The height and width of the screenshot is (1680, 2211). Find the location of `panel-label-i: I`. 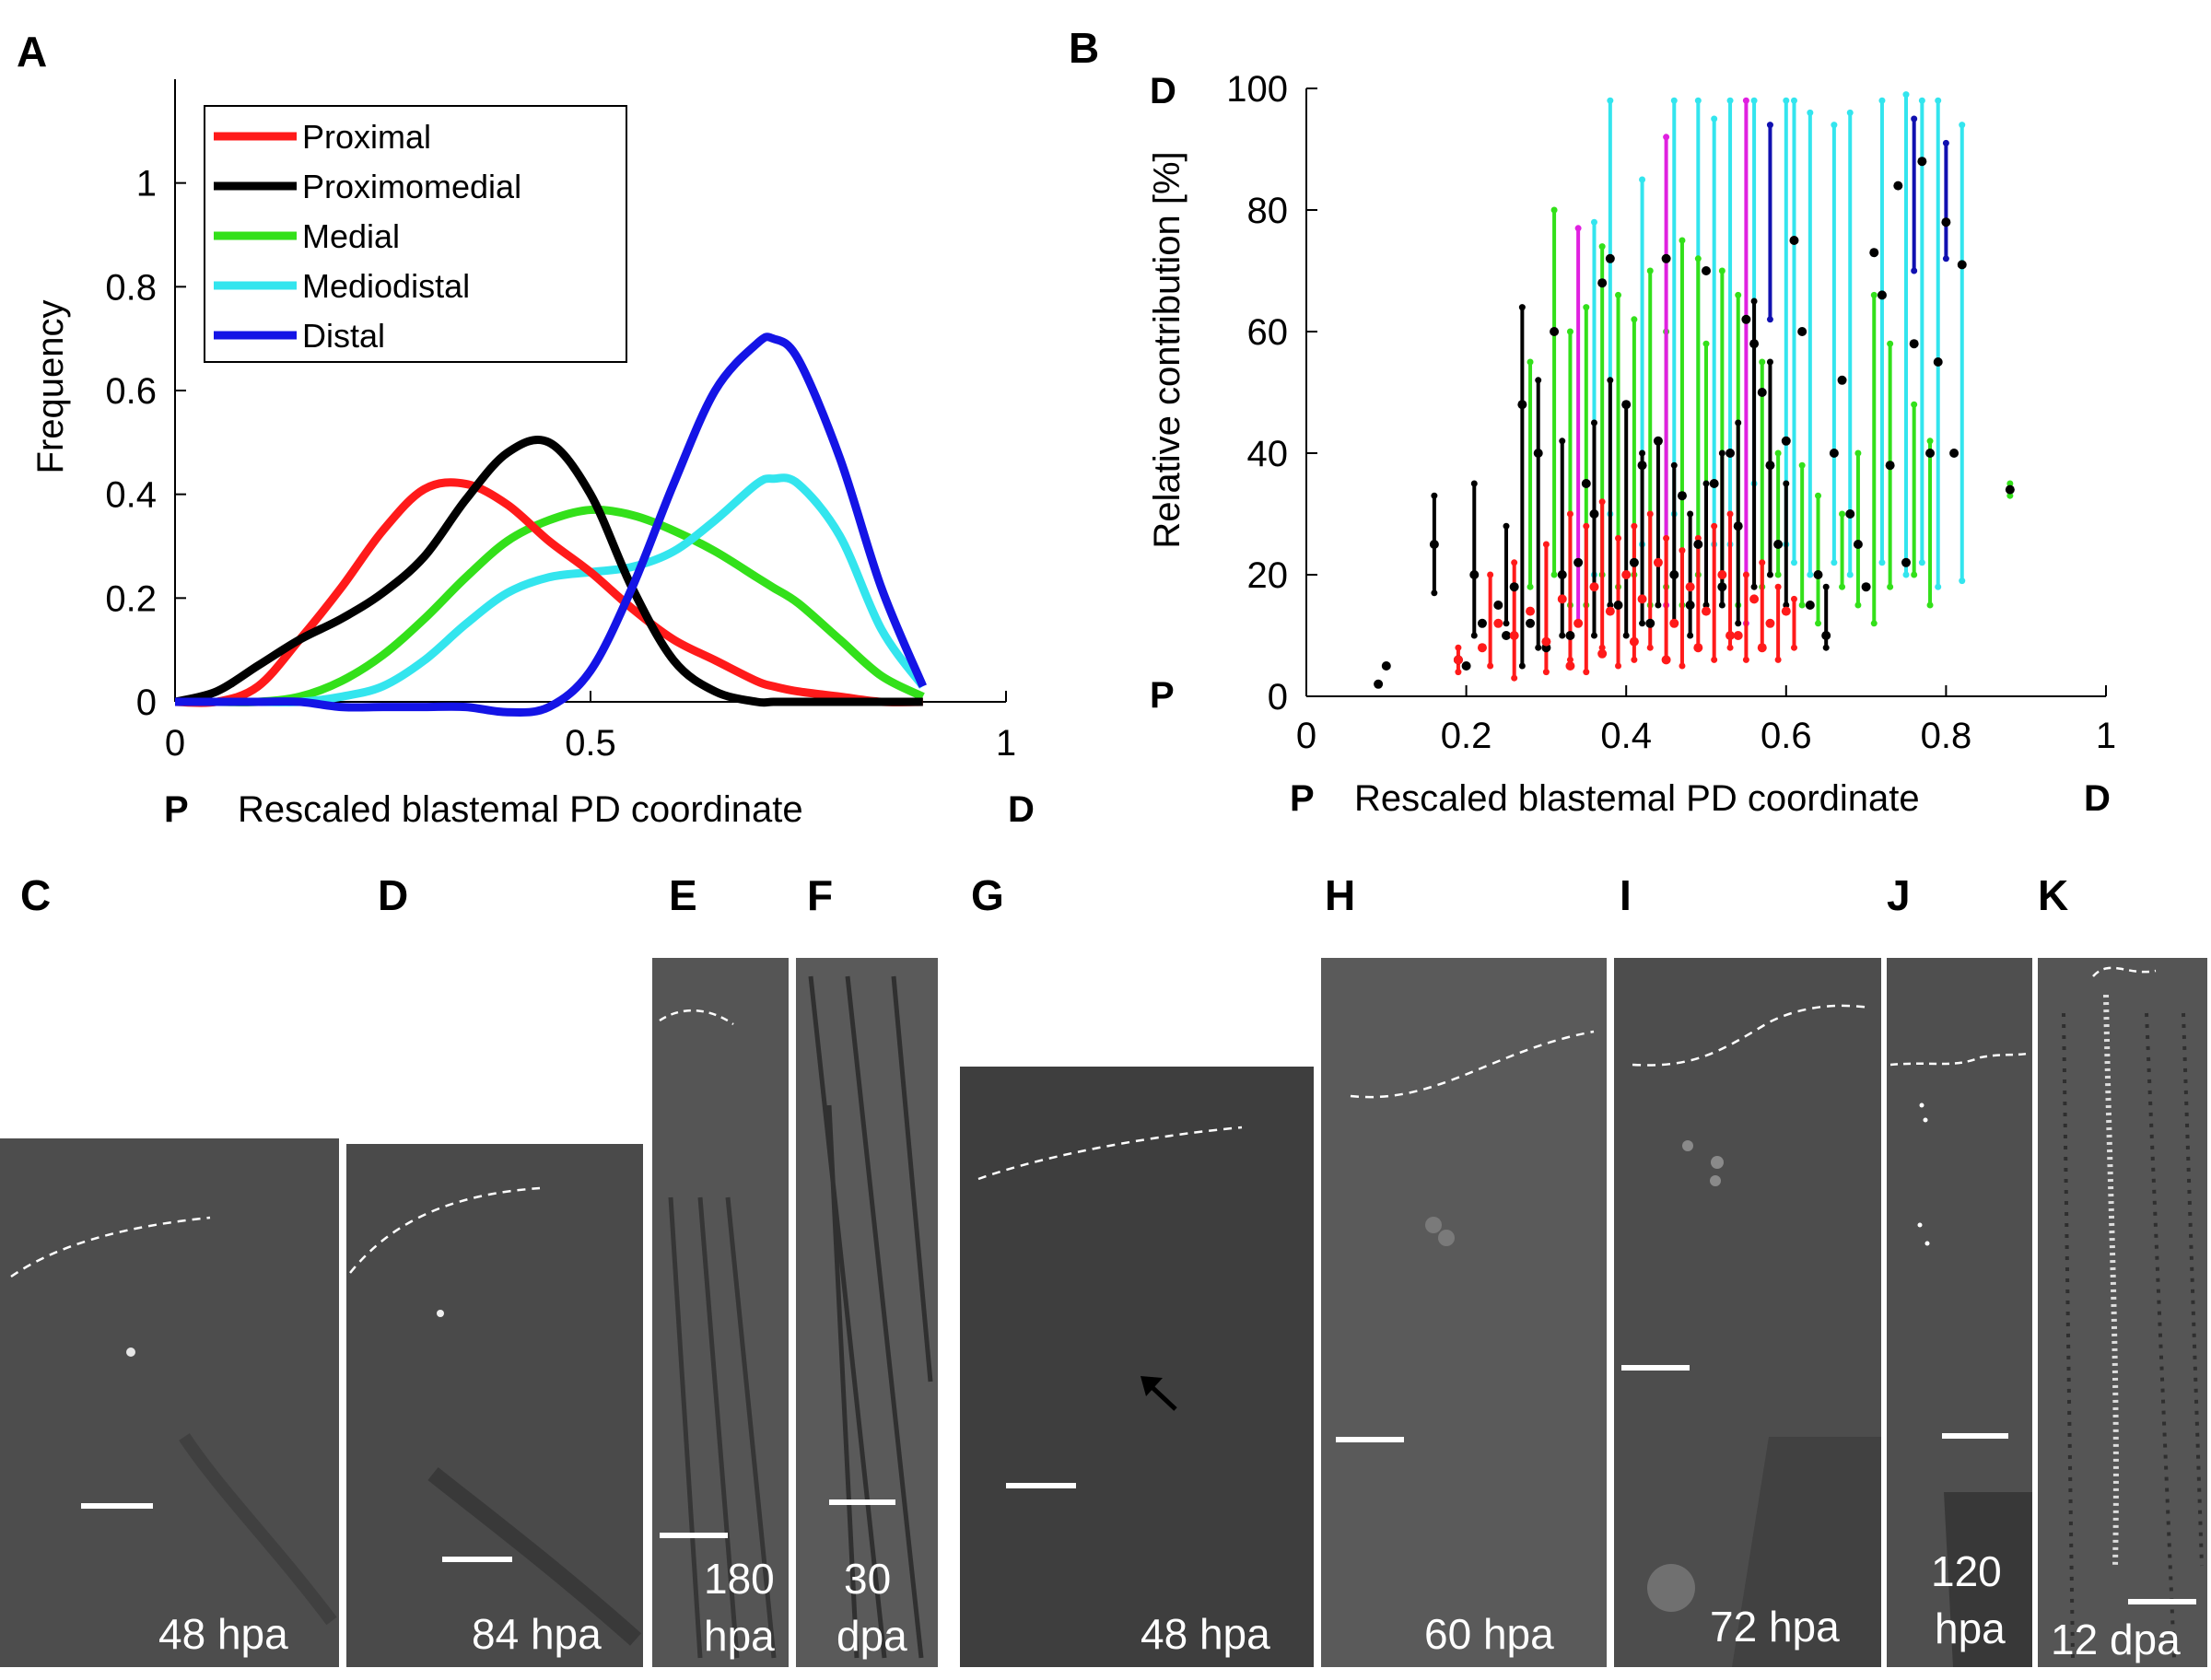

panel-label-i: I is located at coordinates (1626, 895).